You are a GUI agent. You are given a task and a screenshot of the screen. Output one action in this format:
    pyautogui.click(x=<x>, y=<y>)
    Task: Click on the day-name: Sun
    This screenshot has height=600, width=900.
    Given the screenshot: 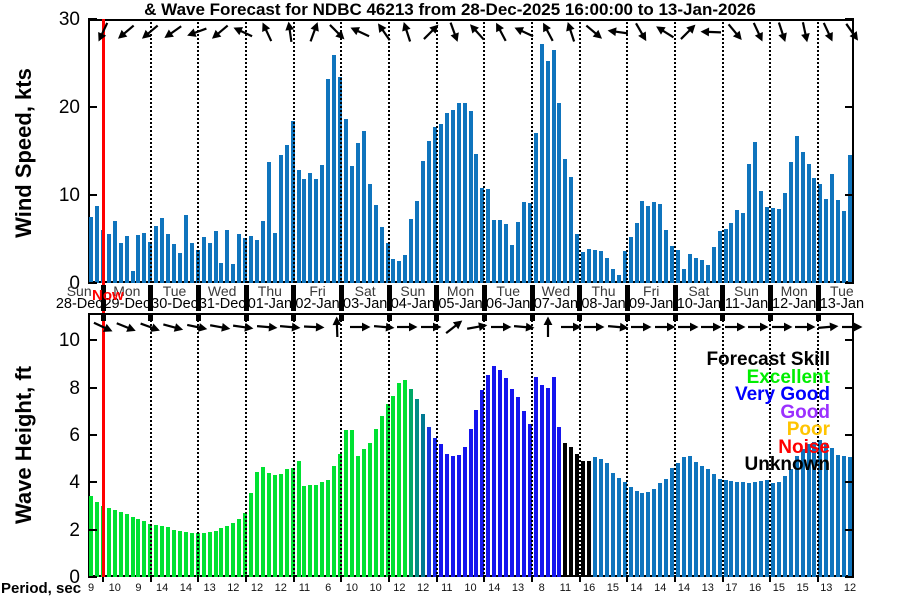 What is the action you would take?
    pyautogui.click(x=79, y=291)
    